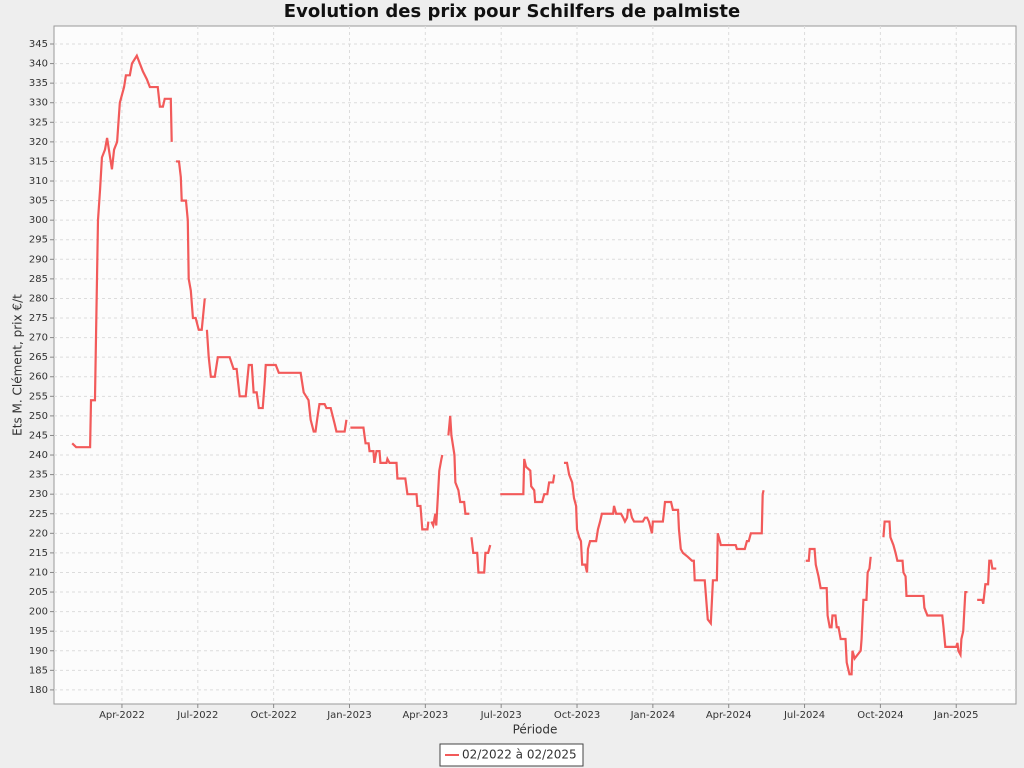 The width and height of the screenshot is (1024, 768). I want to click on x-tick-label: Apr-2023, so click(425, 715).